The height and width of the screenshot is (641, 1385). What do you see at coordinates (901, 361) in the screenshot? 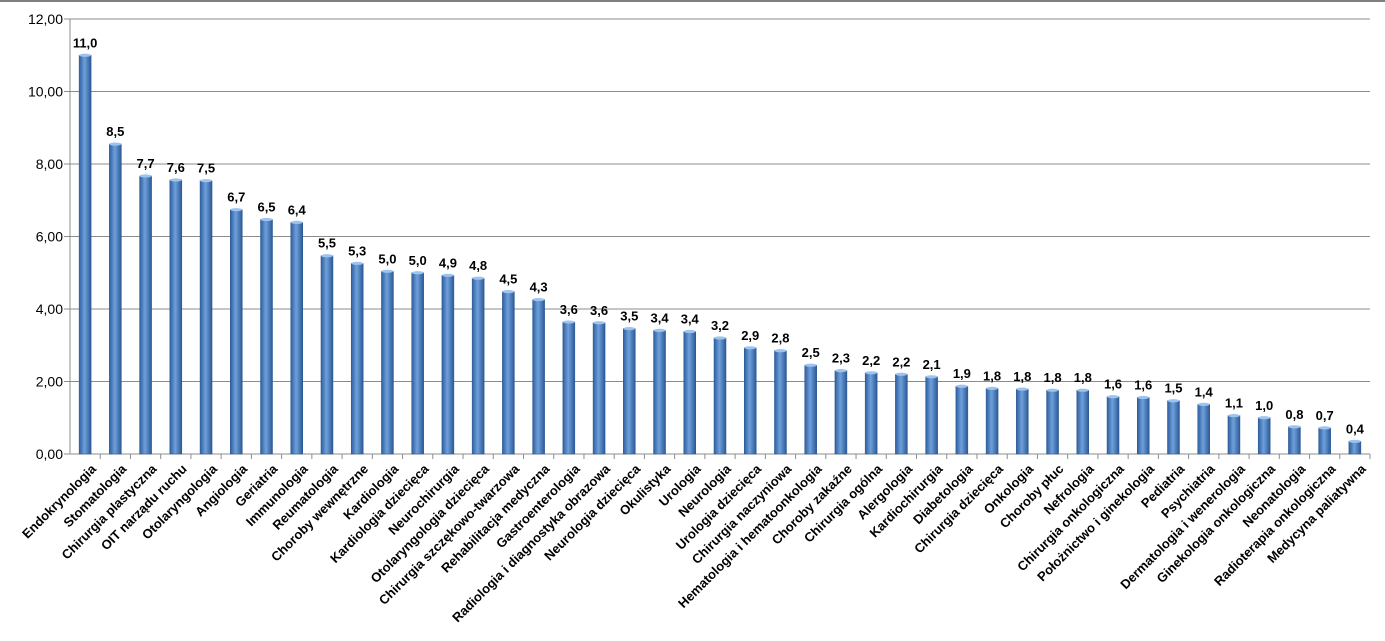
I see `data-label: 2,2` at bounding box center [901, 361].